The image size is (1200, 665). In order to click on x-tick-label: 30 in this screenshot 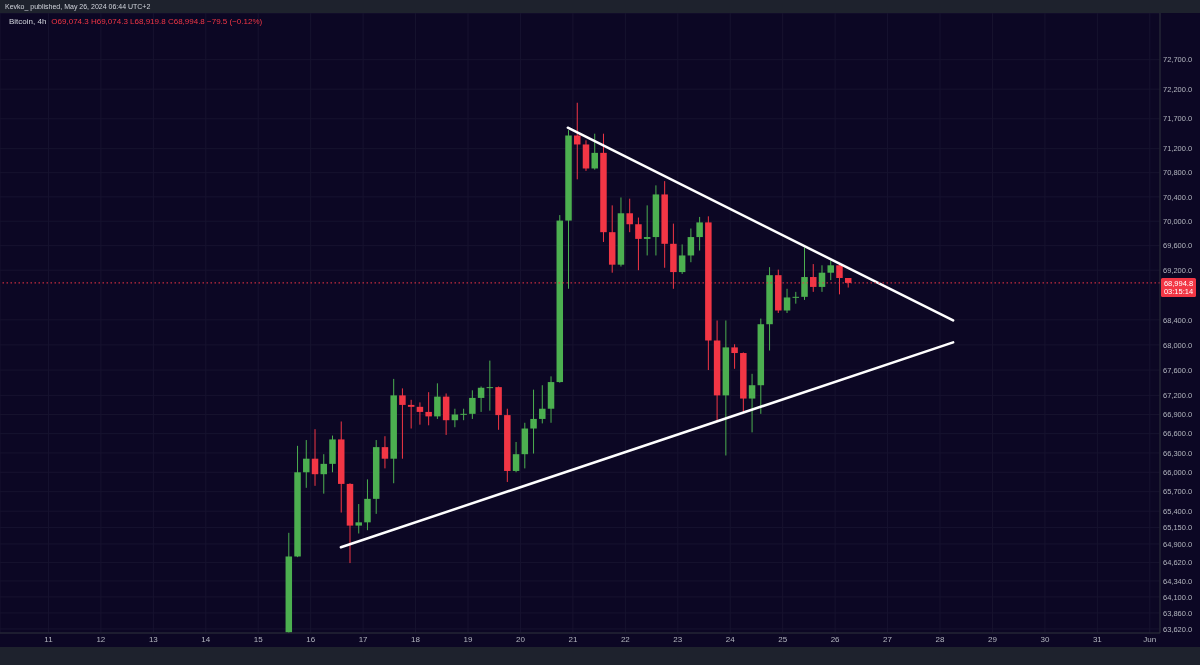, I will do `click(1045, 639)`.